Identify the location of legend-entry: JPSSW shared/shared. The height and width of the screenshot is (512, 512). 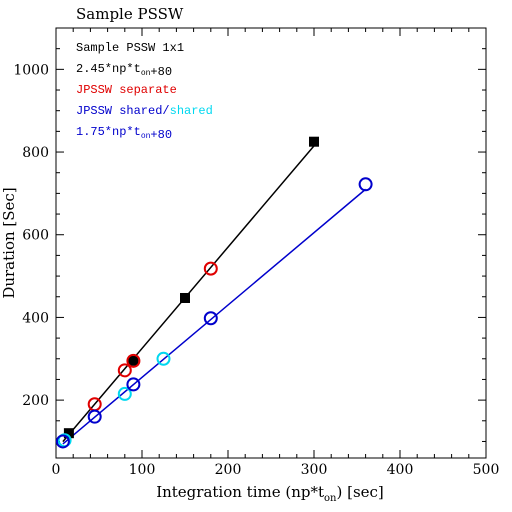
(144, 111).